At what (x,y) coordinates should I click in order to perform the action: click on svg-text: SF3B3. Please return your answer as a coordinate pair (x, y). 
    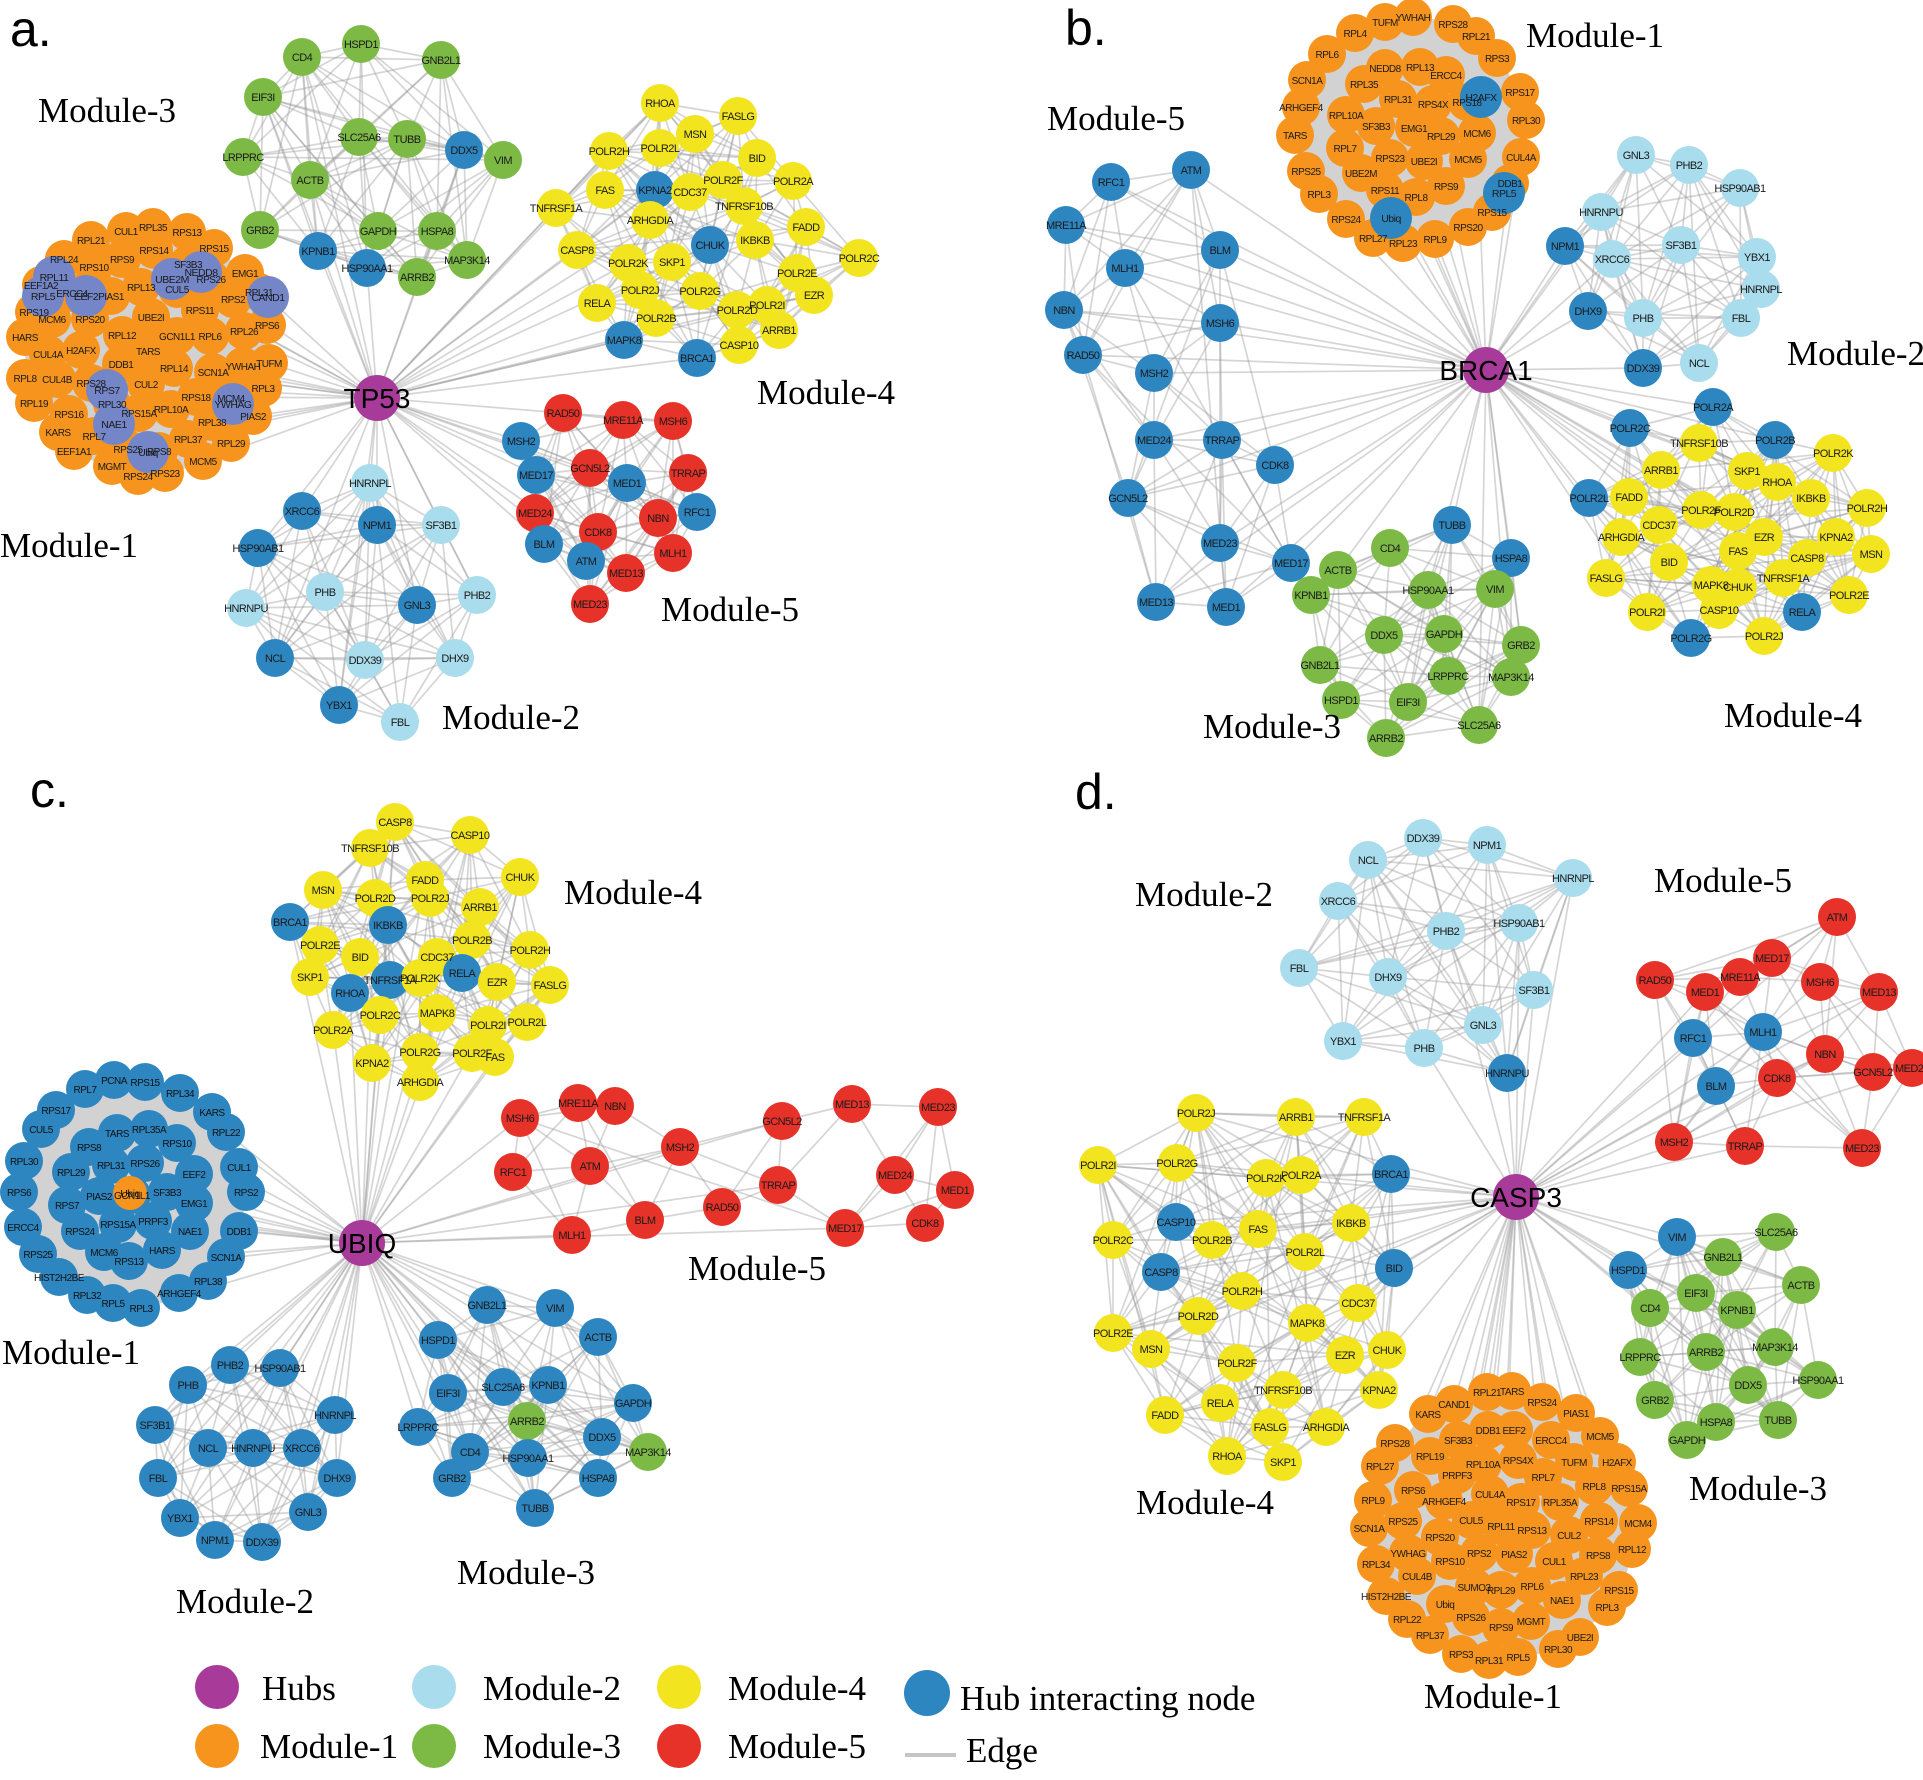
    Looking at the image, I should click on (188, 265).